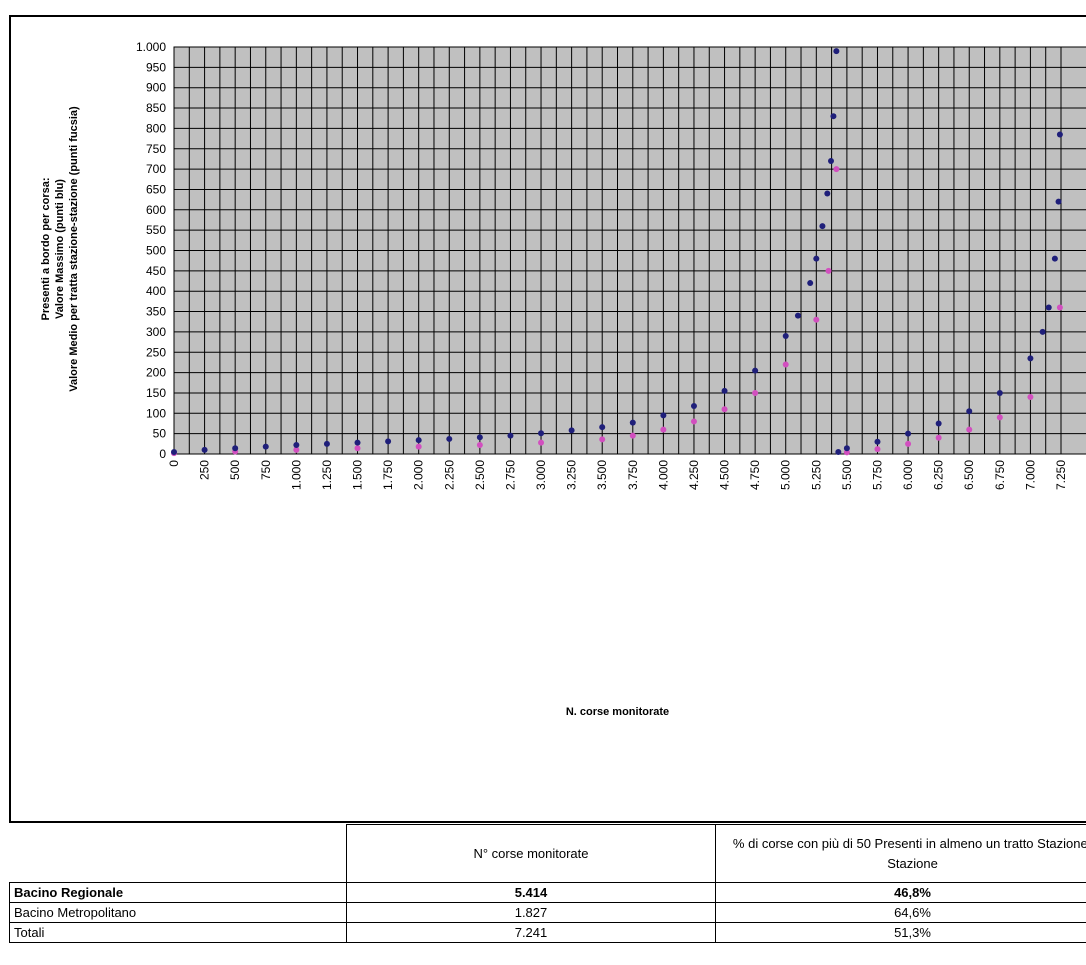 The height and width of the screenshot is (965, 1086). I want to click on y-tick-label: 550, so click(156, 230).